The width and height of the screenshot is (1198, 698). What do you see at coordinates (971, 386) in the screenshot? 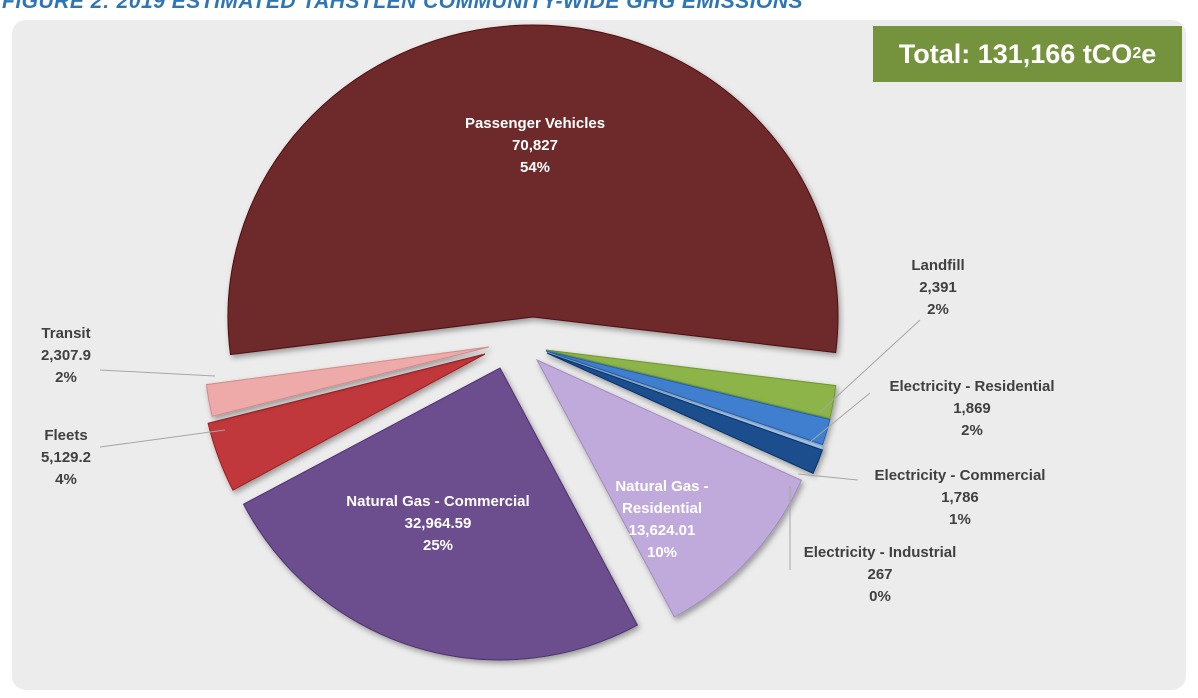
I see `data-label-line: Electricity - Residential` at bounding box center [971, 386].